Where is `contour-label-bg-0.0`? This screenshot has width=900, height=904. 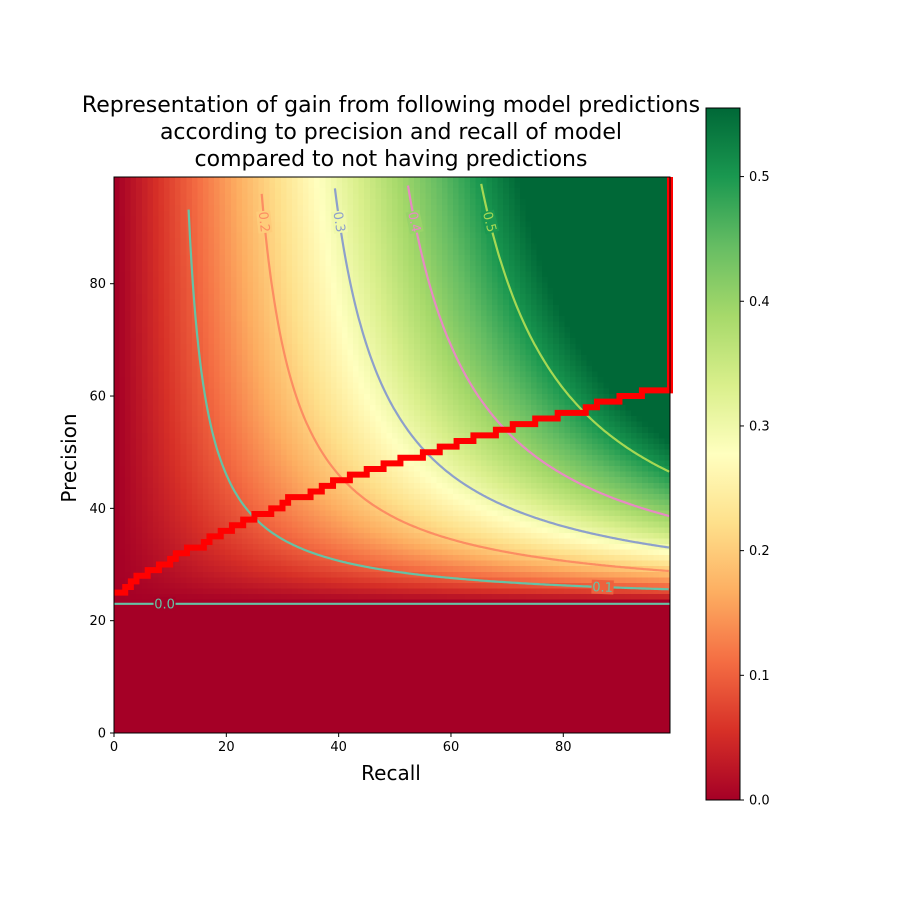
contour-label-bg-0.0 is located at coordinates (164, 603).